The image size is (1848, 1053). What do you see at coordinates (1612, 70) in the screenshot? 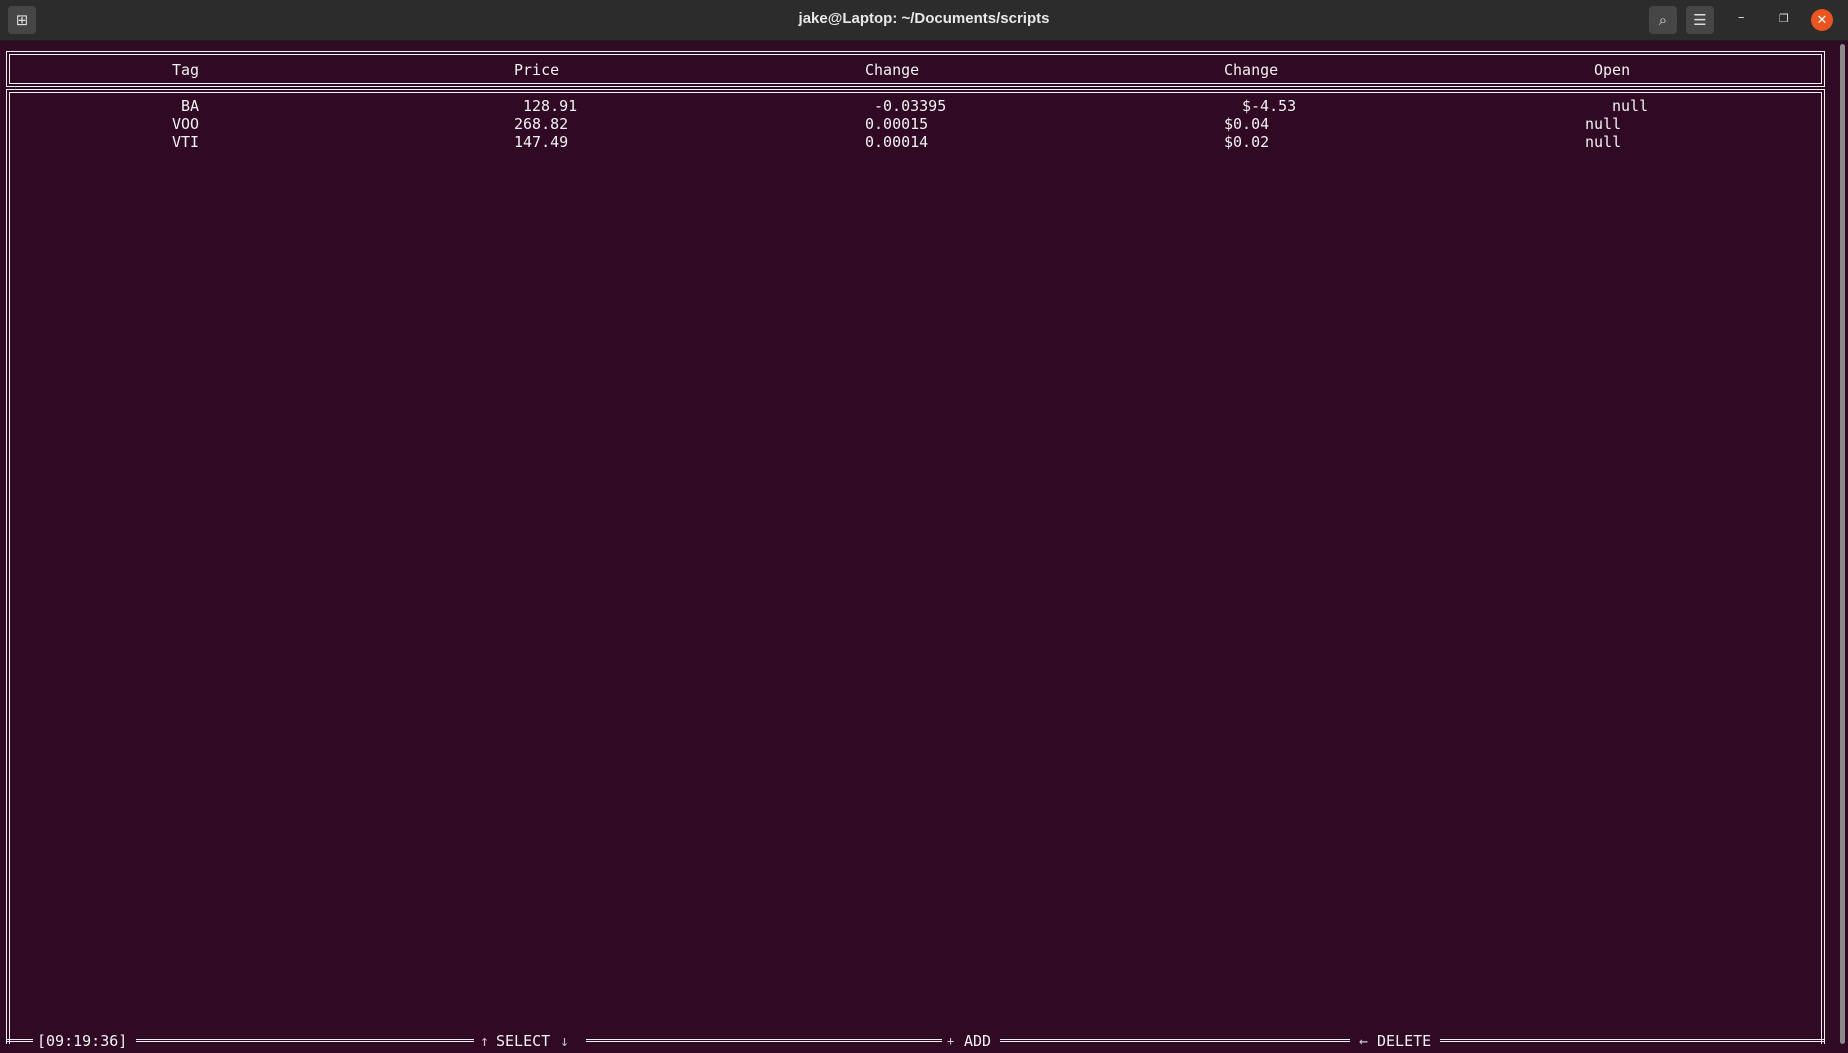
I see `header-open: Open` at bounding box center [1612, 70].